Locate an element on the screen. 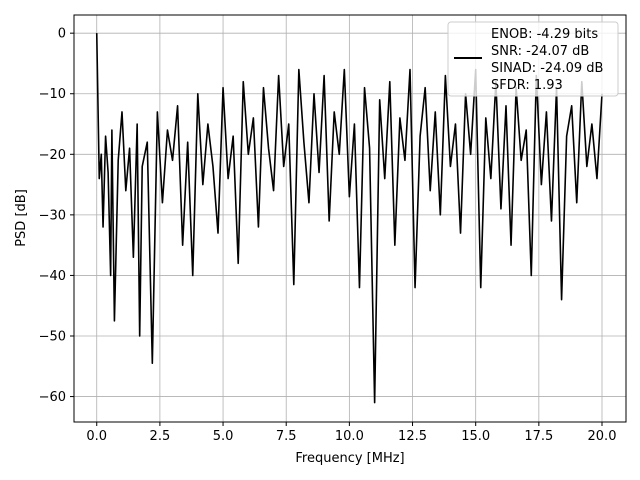 This screenshot has height=480, width=640. x-tick-label: 2.5 is located at coordinates (160, 436).